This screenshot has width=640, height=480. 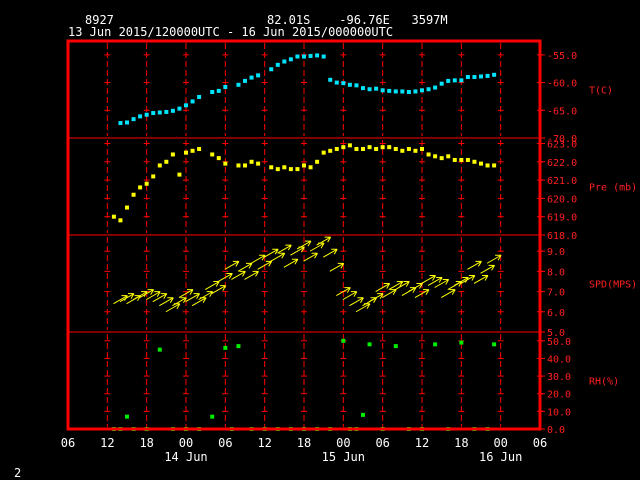 I want to click on x-tick-label: 18, so click(x=304, y=443).